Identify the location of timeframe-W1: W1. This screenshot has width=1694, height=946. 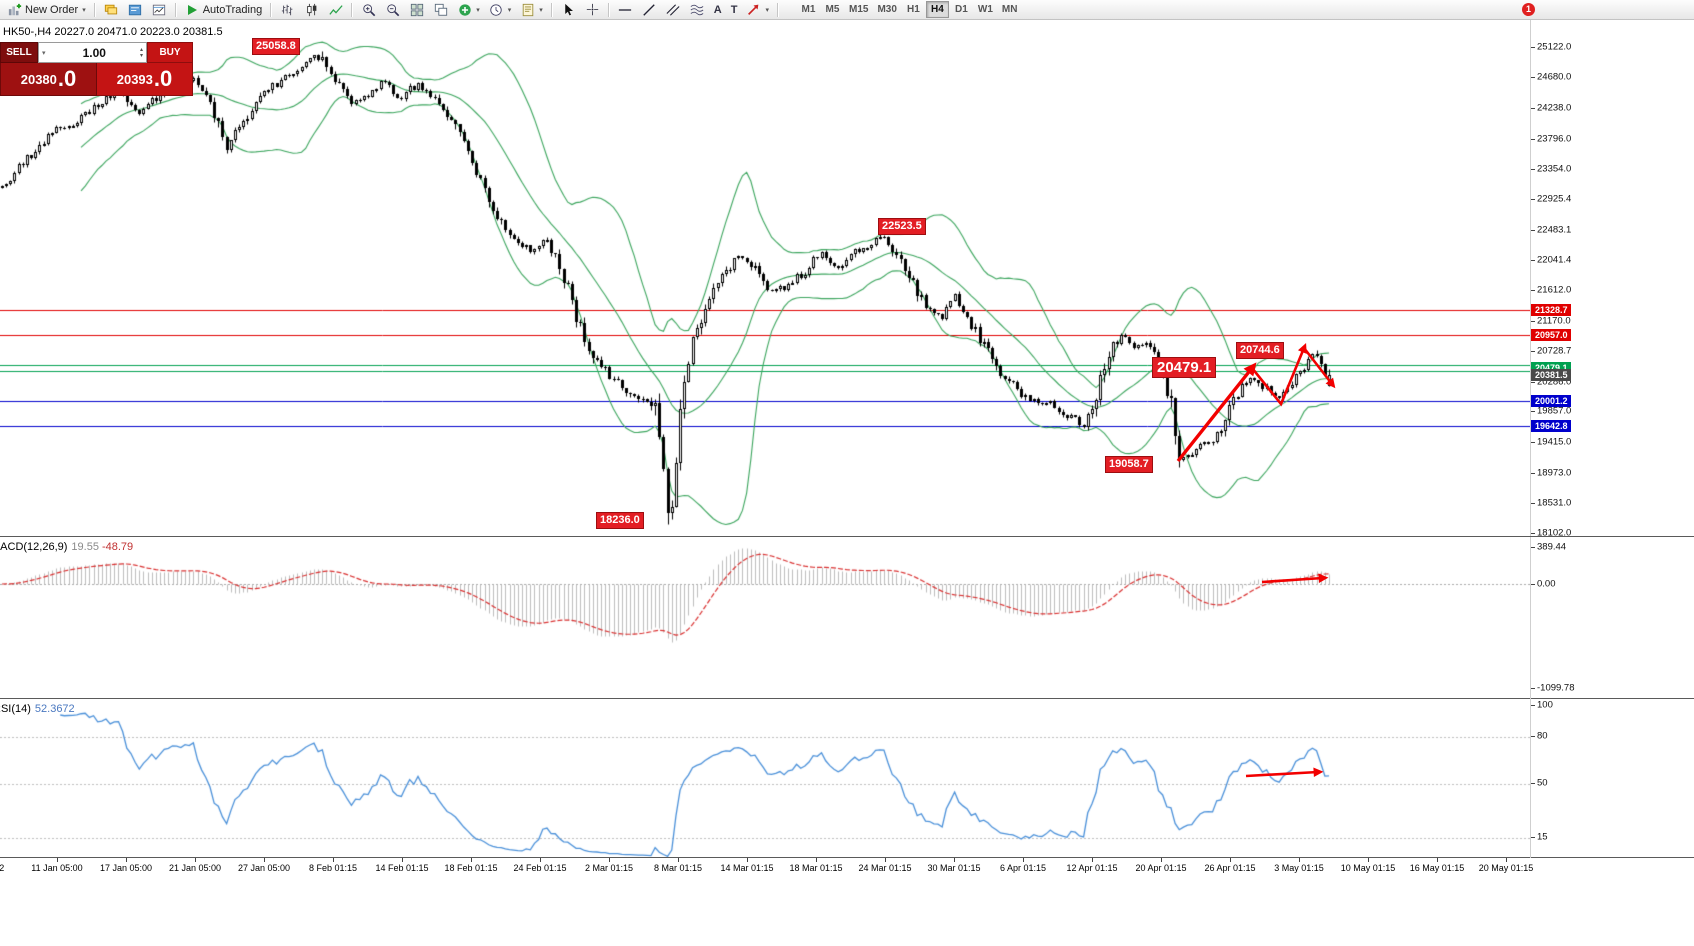
(985, 9).